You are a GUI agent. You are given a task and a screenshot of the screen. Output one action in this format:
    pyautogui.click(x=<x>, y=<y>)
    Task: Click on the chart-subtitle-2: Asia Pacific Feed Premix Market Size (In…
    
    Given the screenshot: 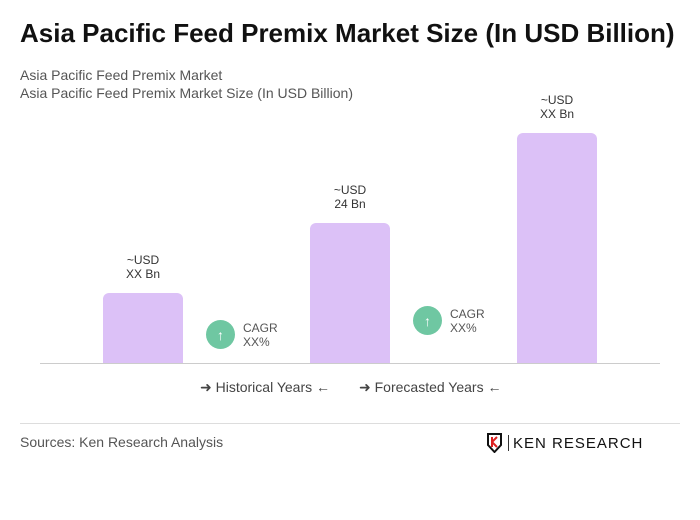 What is the action you would take?
    pyautogui.click(x=186, y=93)
    